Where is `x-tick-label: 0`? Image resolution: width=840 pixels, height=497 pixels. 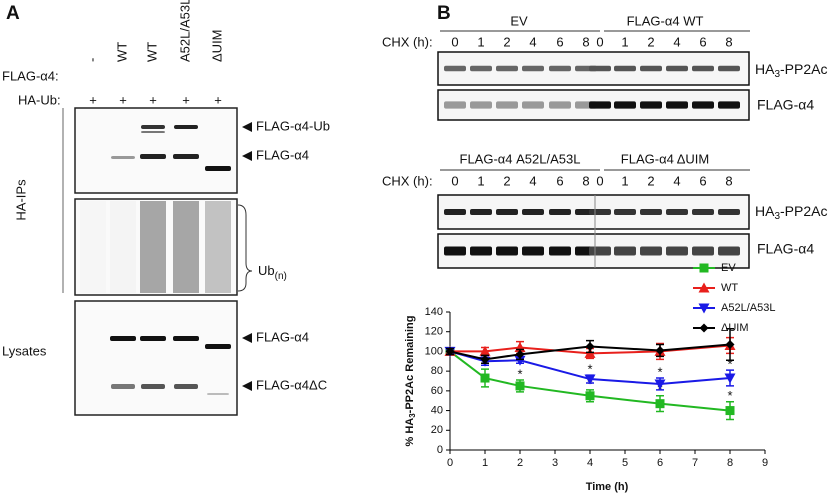 x-tick-label: 0 is located at coordinates (450, 463).